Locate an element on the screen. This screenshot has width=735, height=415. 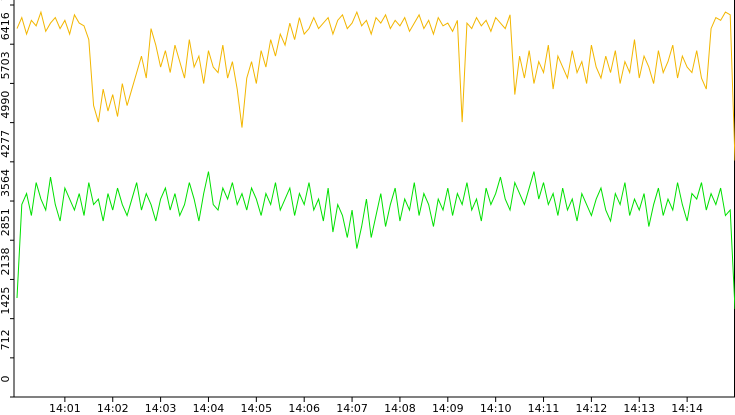
x-tick-label: 14:08 is located at coordinates (400, 408).